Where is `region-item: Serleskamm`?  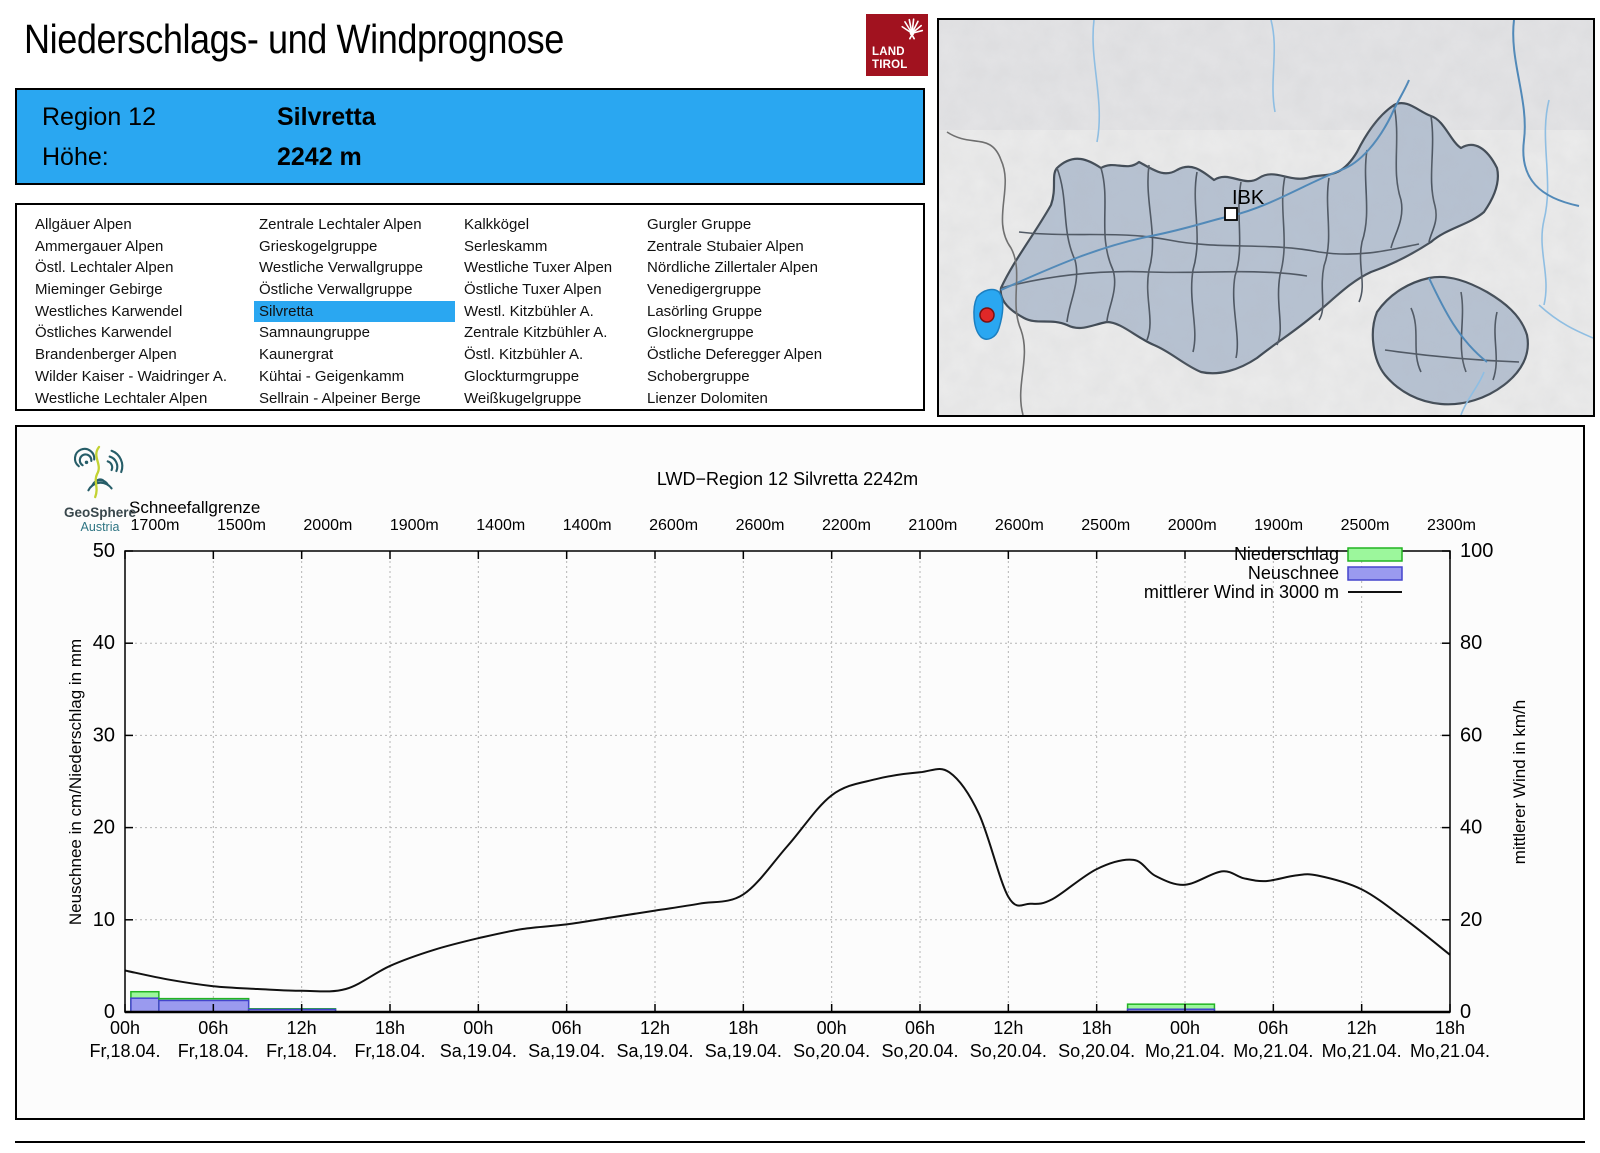
region-item: Serleskamm is located at coordinates (506, 246).